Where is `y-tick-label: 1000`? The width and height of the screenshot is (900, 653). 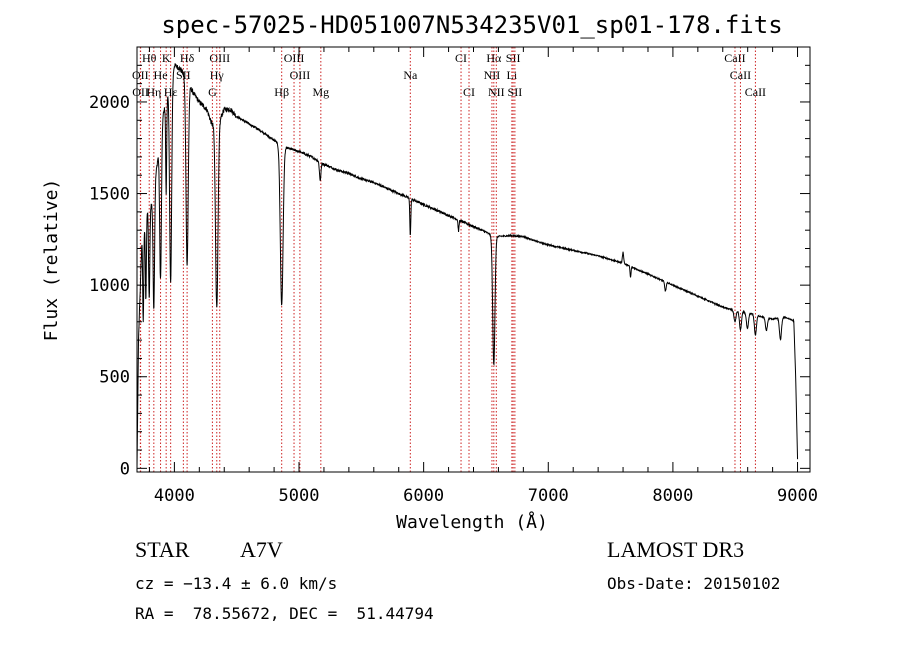
y-tick-label: 1000 is located at coordinates (109, 286).